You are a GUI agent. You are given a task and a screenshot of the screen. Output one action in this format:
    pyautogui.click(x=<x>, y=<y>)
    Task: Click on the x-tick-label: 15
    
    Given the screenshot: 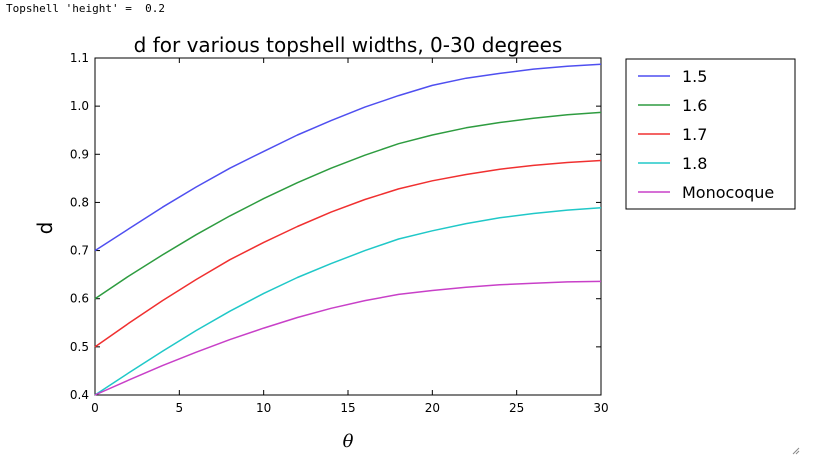 What is the action you would take?
    pyautogui.click(x=347, y=408)
    